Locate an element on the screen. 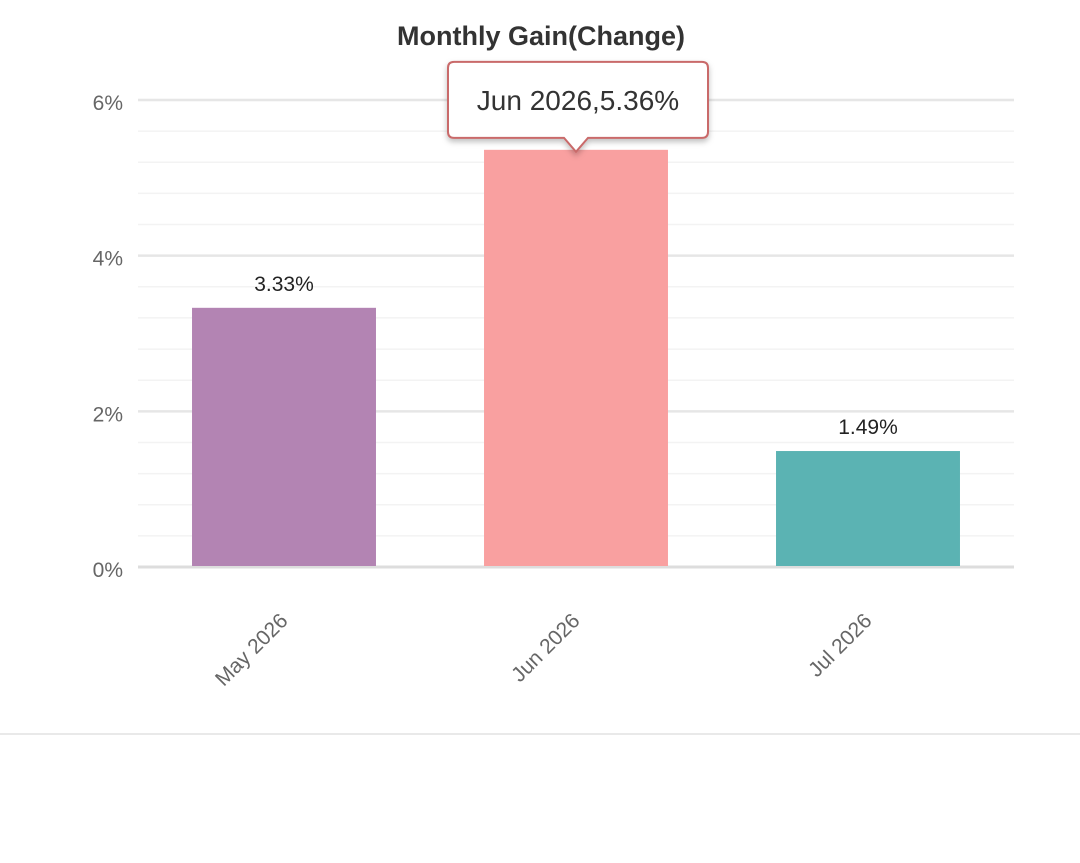 This screenshot has height=863, width=1080. tooltip-box is located at coordinates (578, 107).